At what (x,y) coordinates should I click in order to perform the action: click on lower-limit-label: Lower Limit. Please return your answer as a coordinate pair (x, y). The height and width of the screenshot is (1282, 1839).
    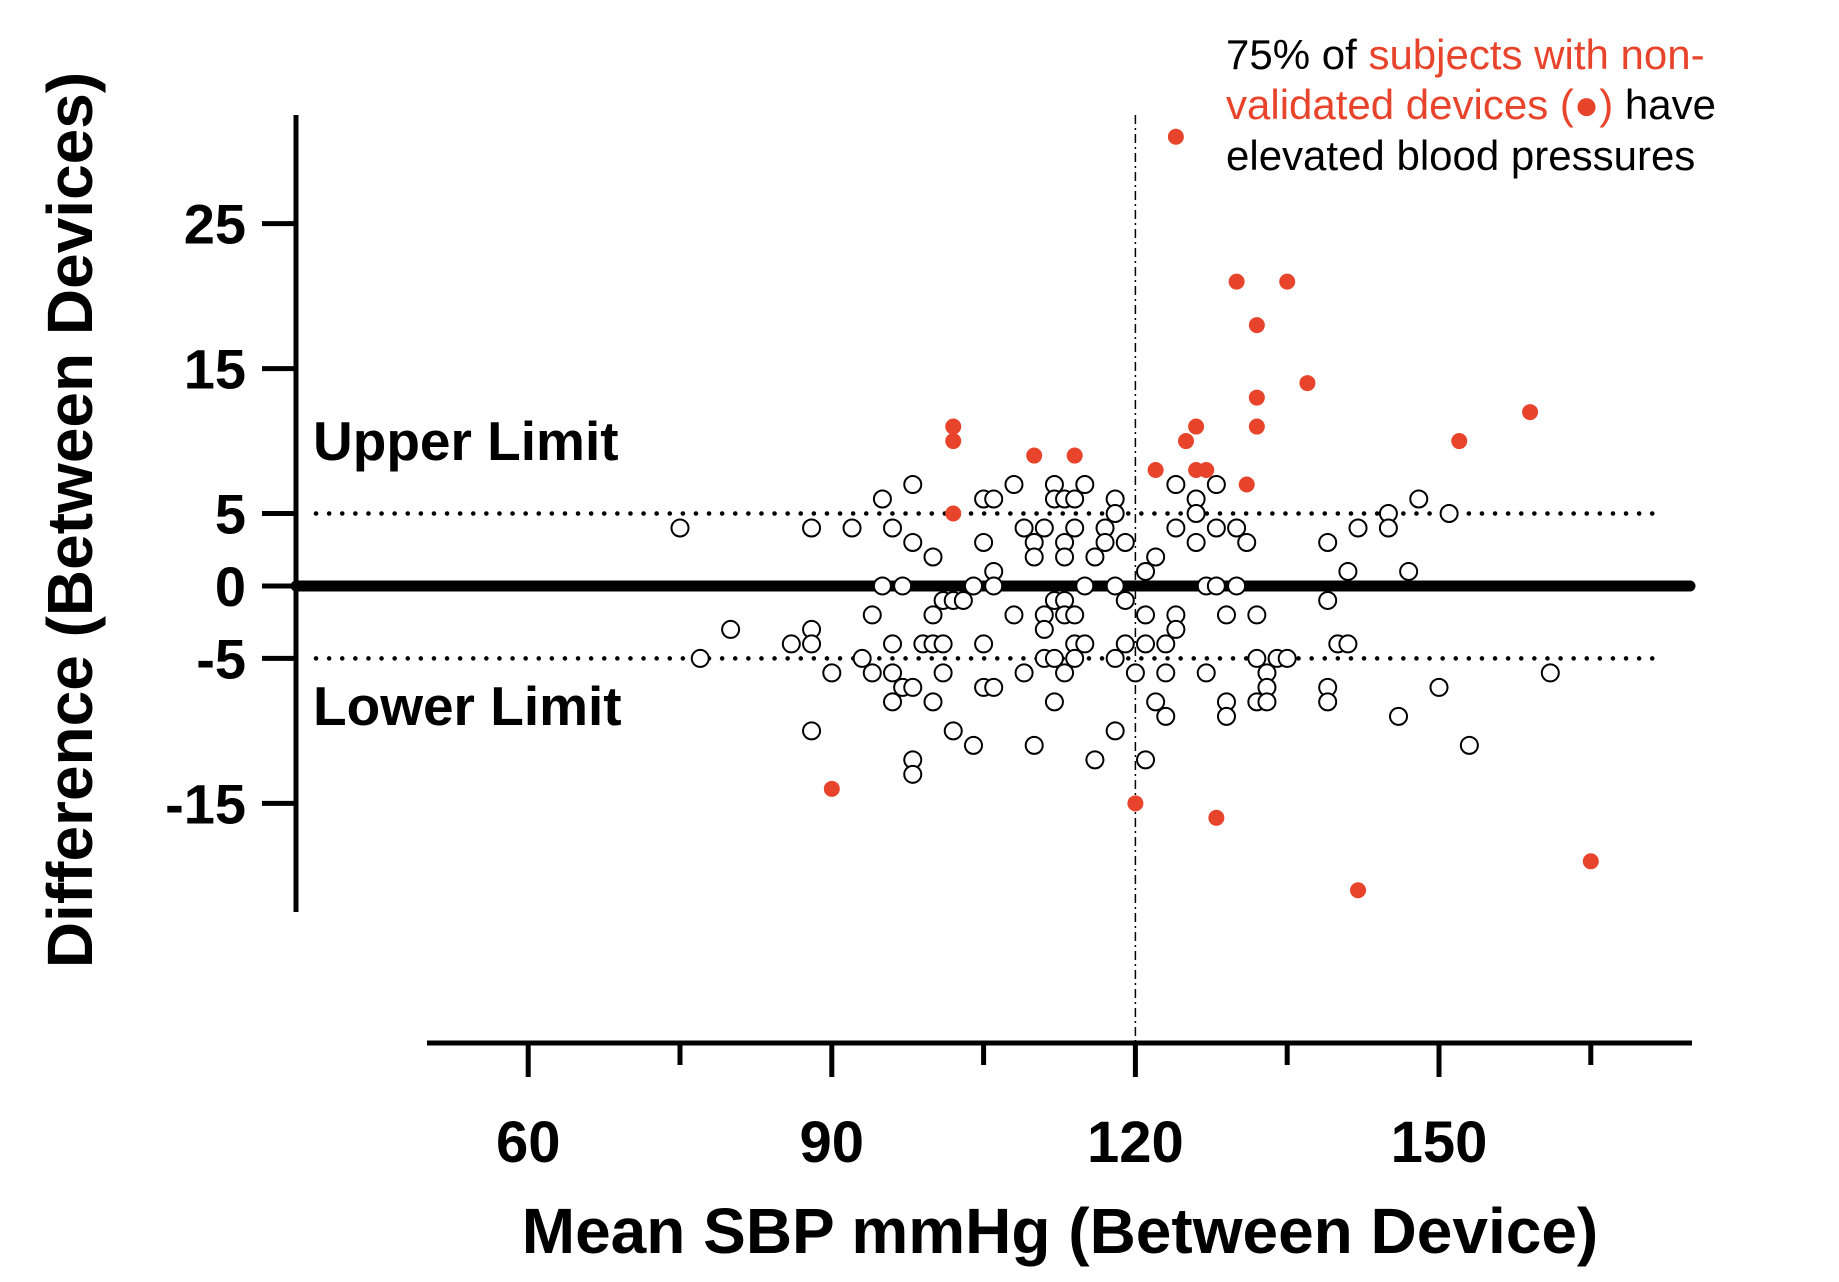
    Looking at the image, I should click on (467, 706).